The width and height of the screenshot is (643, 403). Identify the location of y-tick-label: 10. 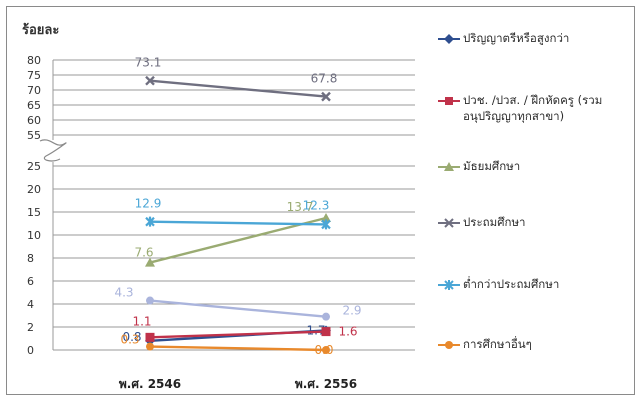
(34, 235).